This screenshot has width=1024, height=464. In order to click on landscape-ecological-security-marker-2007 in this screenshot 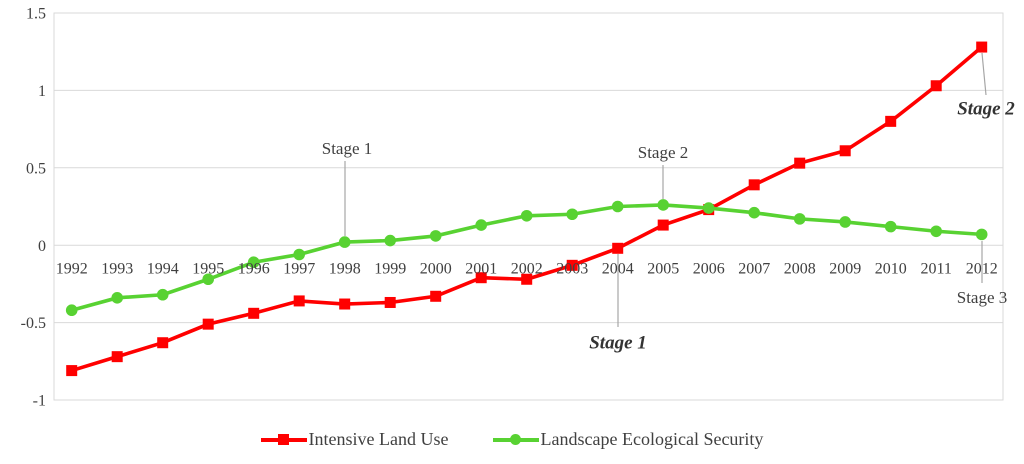, I will do `click(754, 212)`.